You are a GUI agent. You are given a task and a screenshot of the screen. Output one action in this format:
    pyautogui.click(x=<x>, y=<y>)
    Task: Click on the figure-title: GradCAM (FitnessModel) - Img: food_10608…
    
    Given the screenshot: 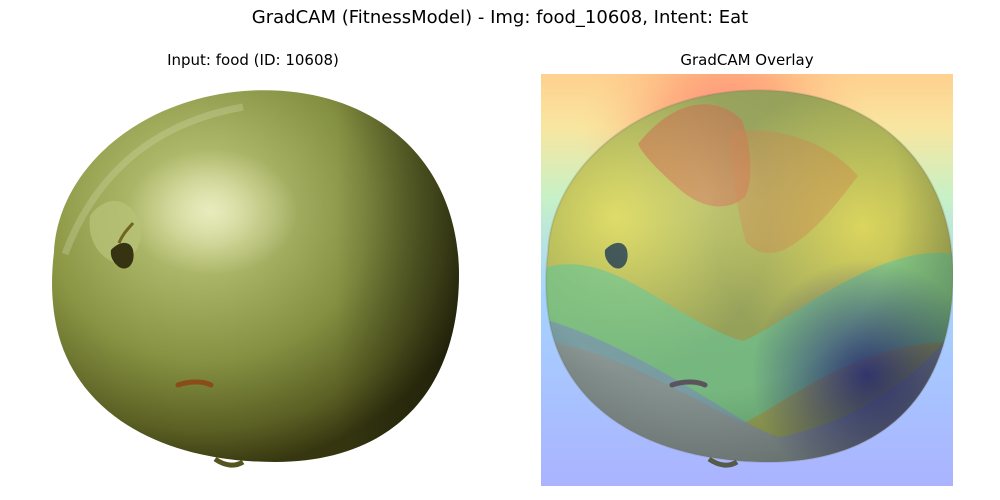 What is the action you would take?
    pyautogui.click(x=500, y=17)
    